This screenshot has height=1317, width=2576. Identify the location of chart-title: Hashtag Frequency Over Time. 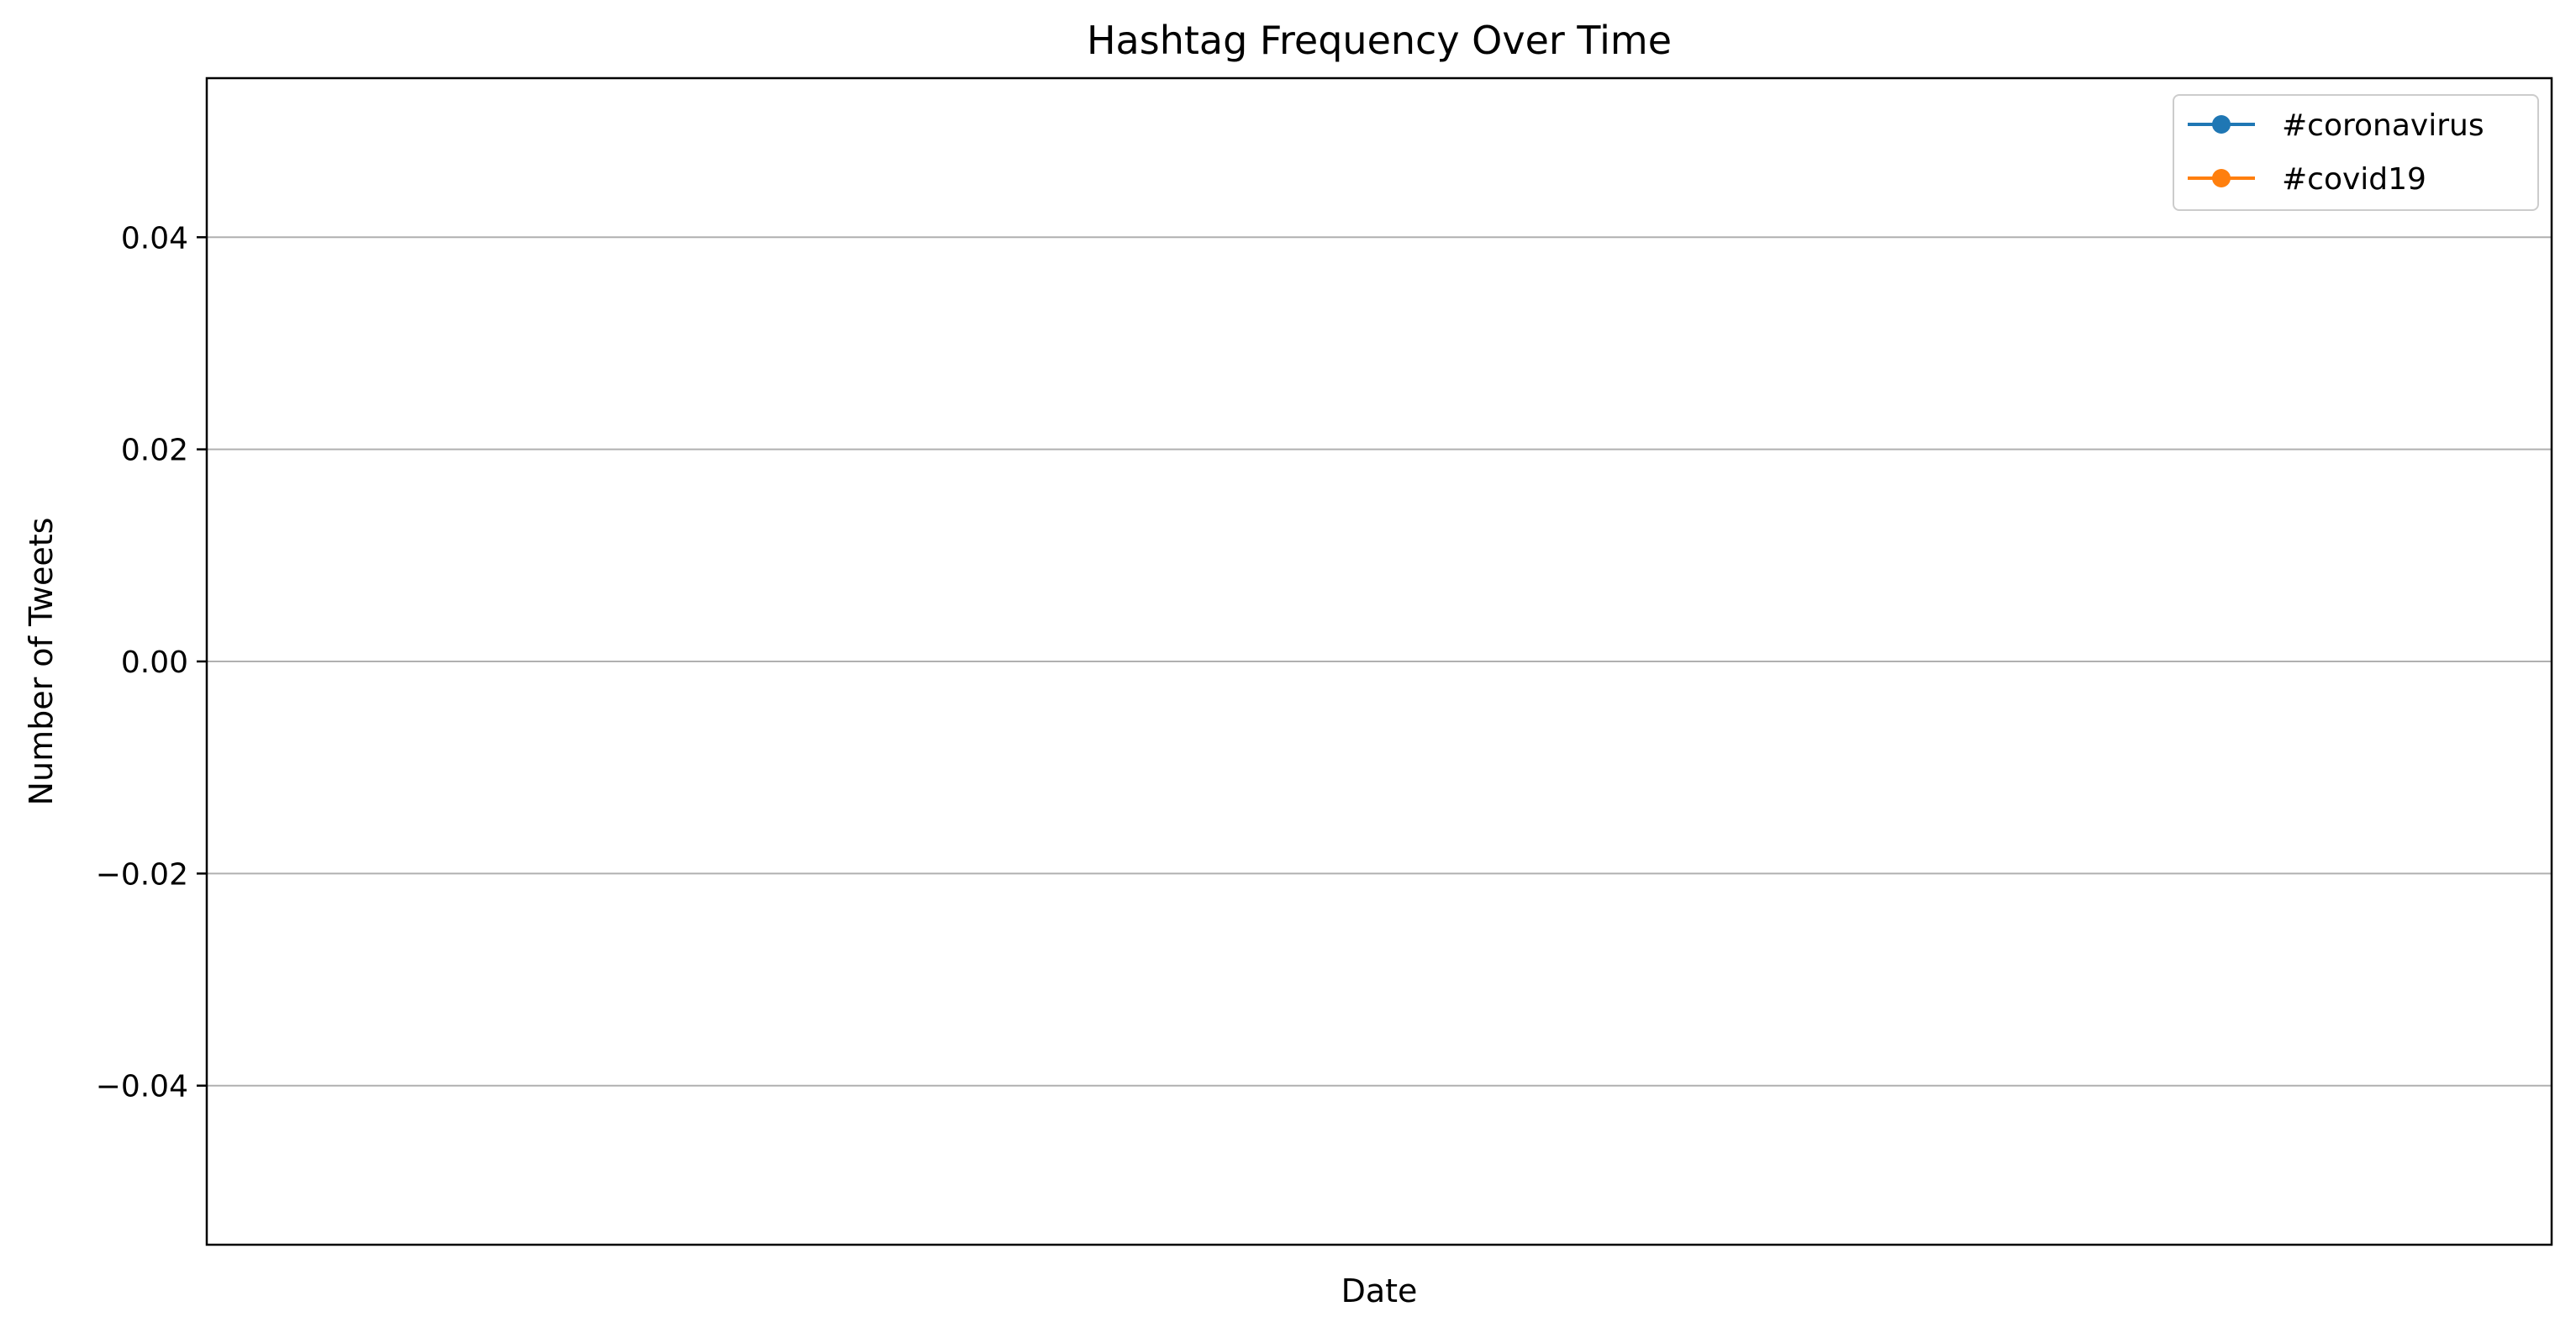
(1379, 41).